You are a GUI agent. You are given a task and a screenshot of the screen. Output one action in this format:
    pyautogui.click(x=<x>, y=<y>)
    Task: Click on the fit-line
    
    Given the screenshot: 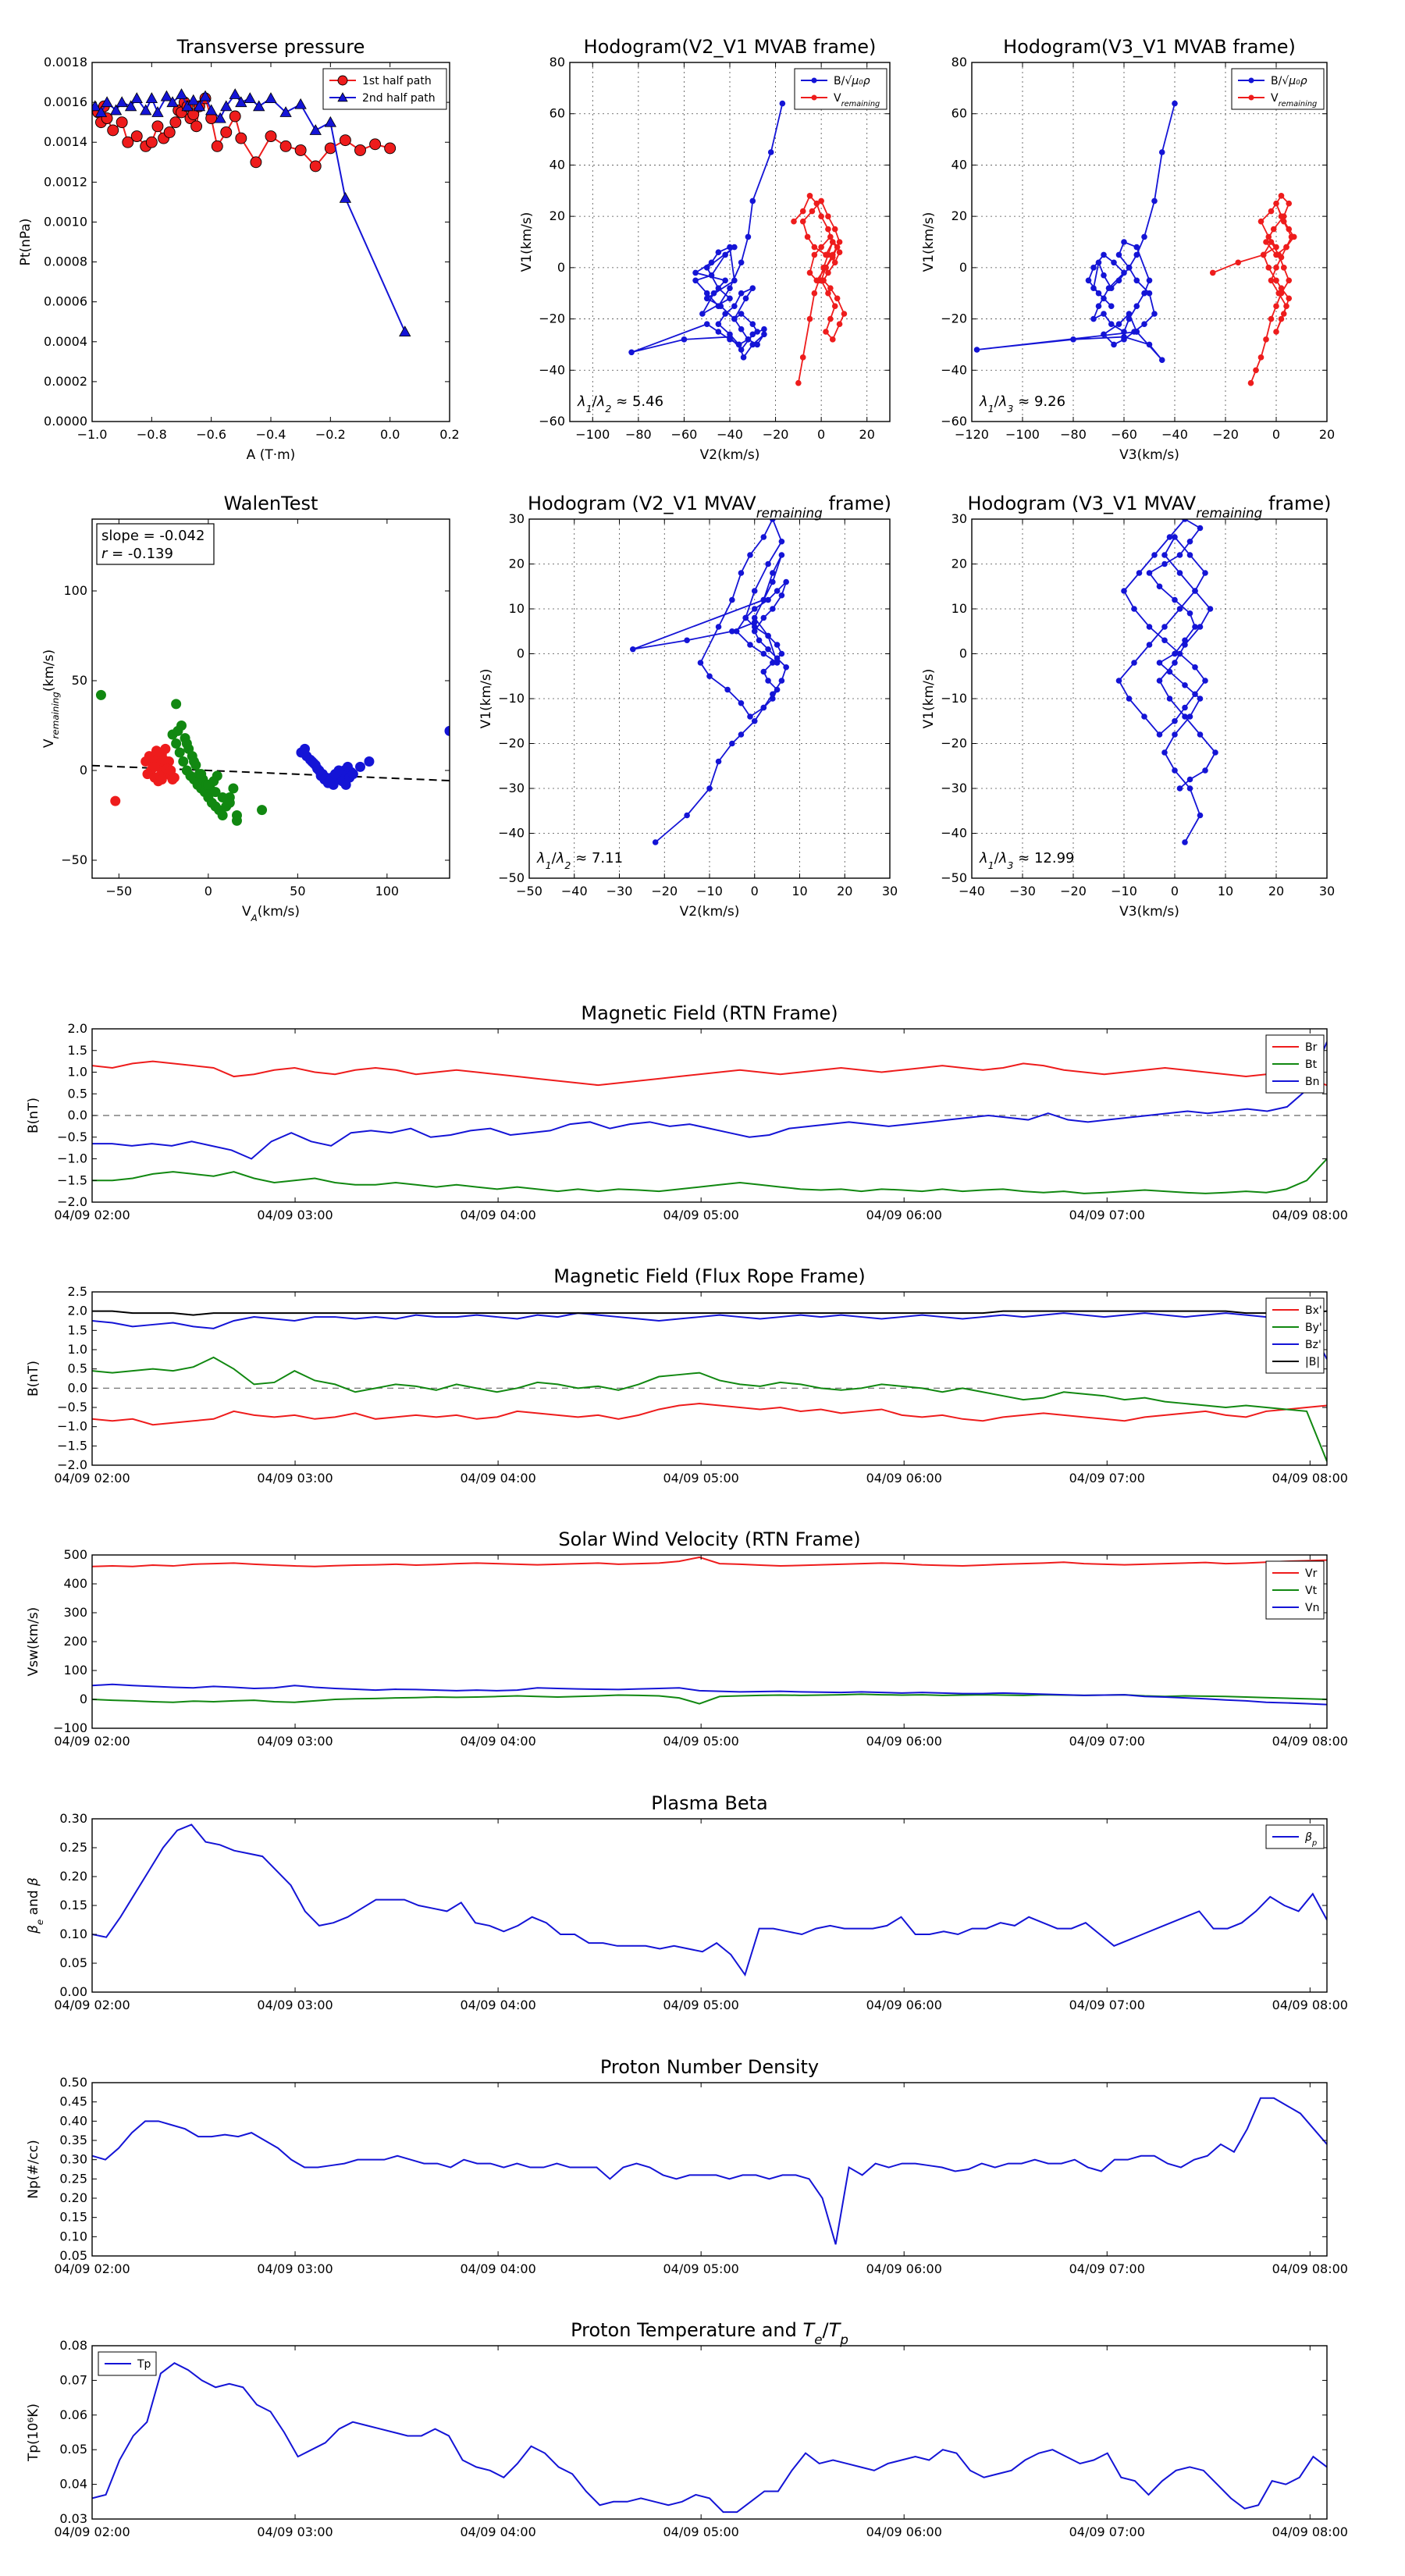 What is the action you would take?
    pyautogui.click(x=271, y=773)
    